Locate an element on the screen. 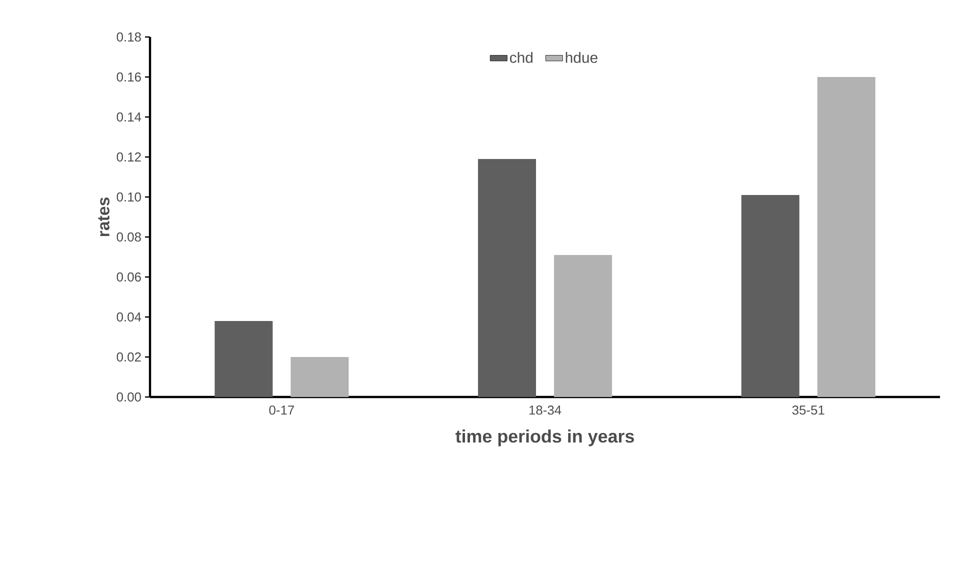 The height and width of the screenshot is (580, 954). y-tick-label: 0.00 is located at coordinates (128, 397).